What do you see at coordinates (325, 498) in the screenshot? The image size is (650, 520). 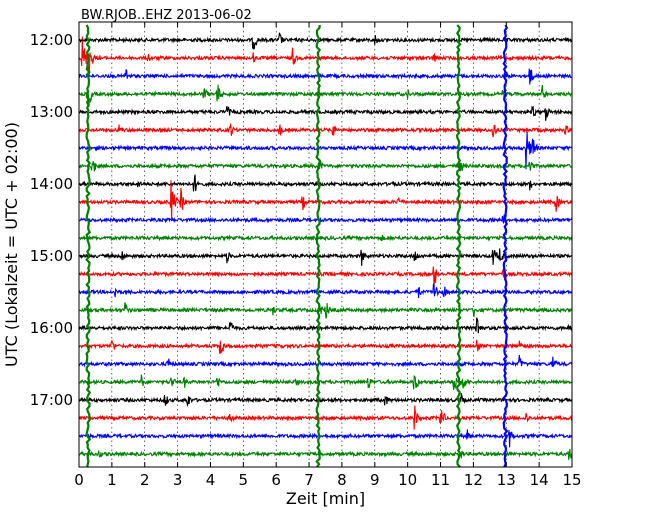 I see `x-axis-label: Zeit [min]` at bounding box center [325, 498].